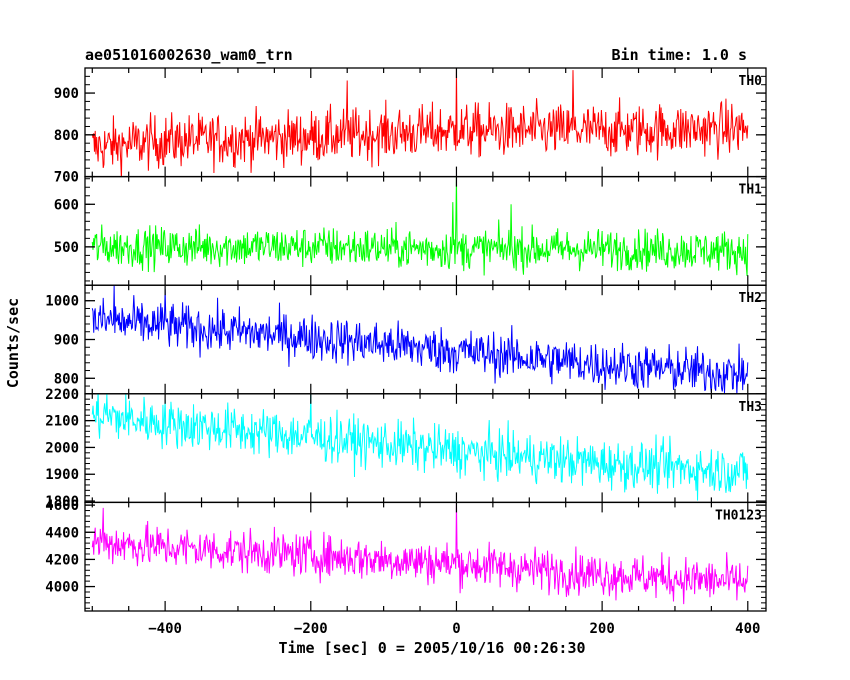 The height and width of the screenshot is (680, 850). Describe the element at coordinates (679, 55) in the screenshot. I see `bin-time-label: Bin time: 1.0 s` at that location.